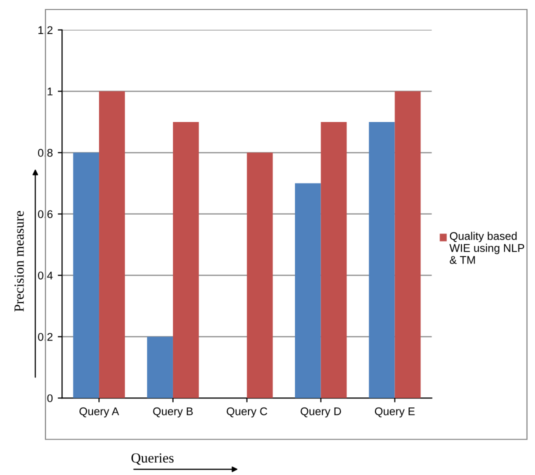  Describe the element at coordinates (19, 261) in the screenshot. I see `y-axis-title: Precision measure` at that location.